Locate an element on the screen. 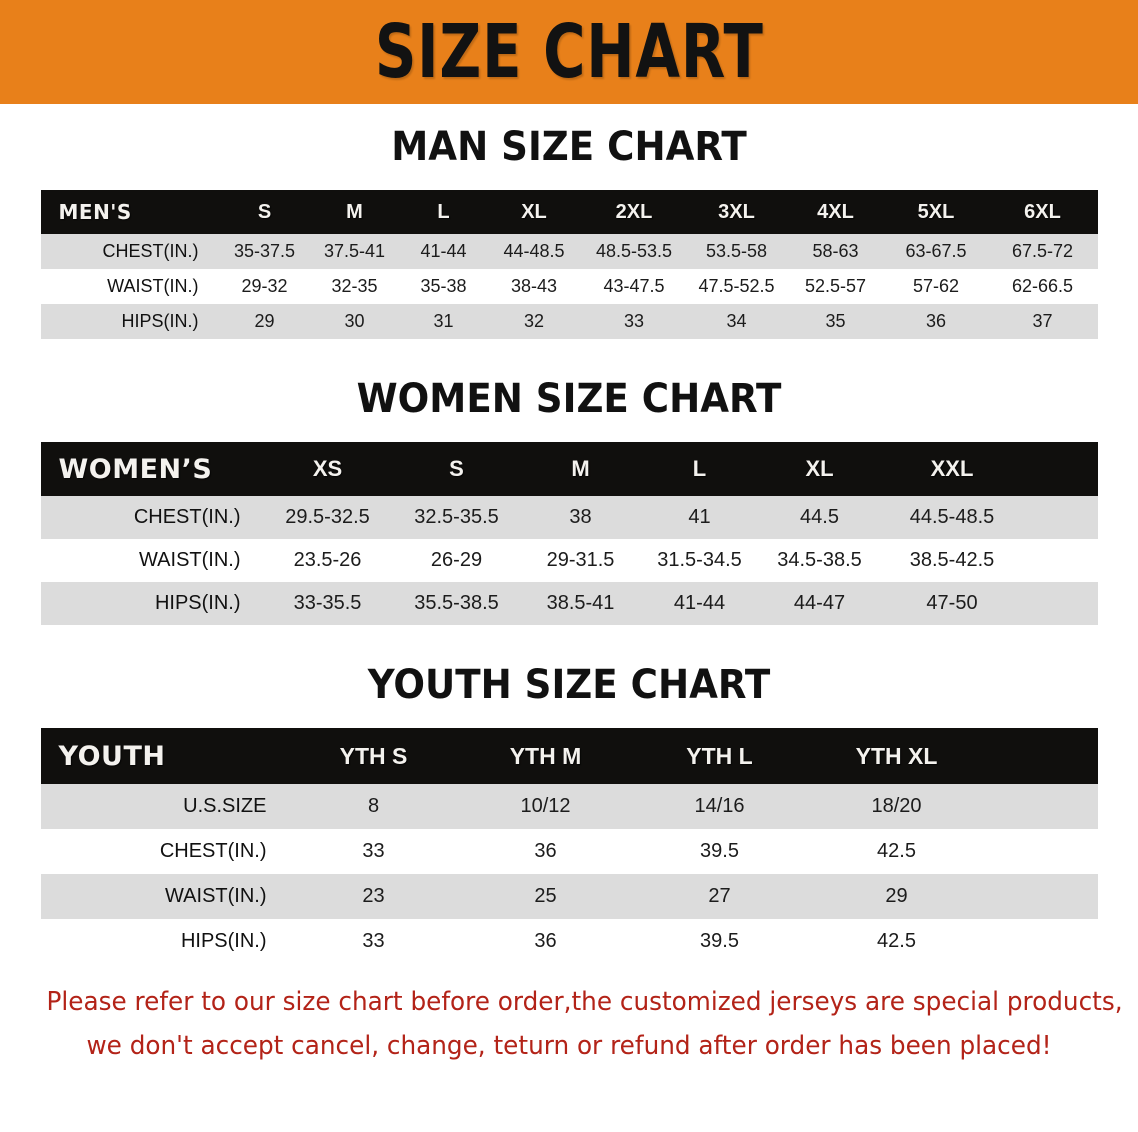 The image size is (1138, 1132). cell: 31 is located at coordinates (443, 321).